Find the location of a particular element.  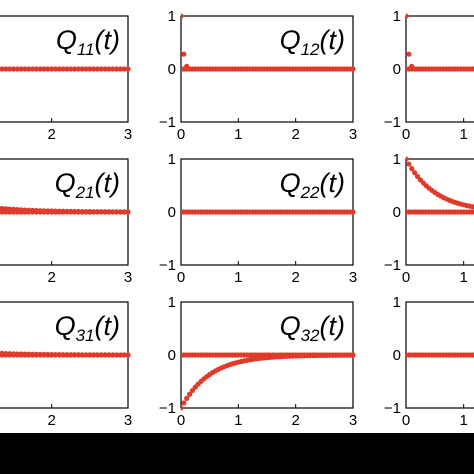

title-subscript: 32 is located at coordinates (310, 335).